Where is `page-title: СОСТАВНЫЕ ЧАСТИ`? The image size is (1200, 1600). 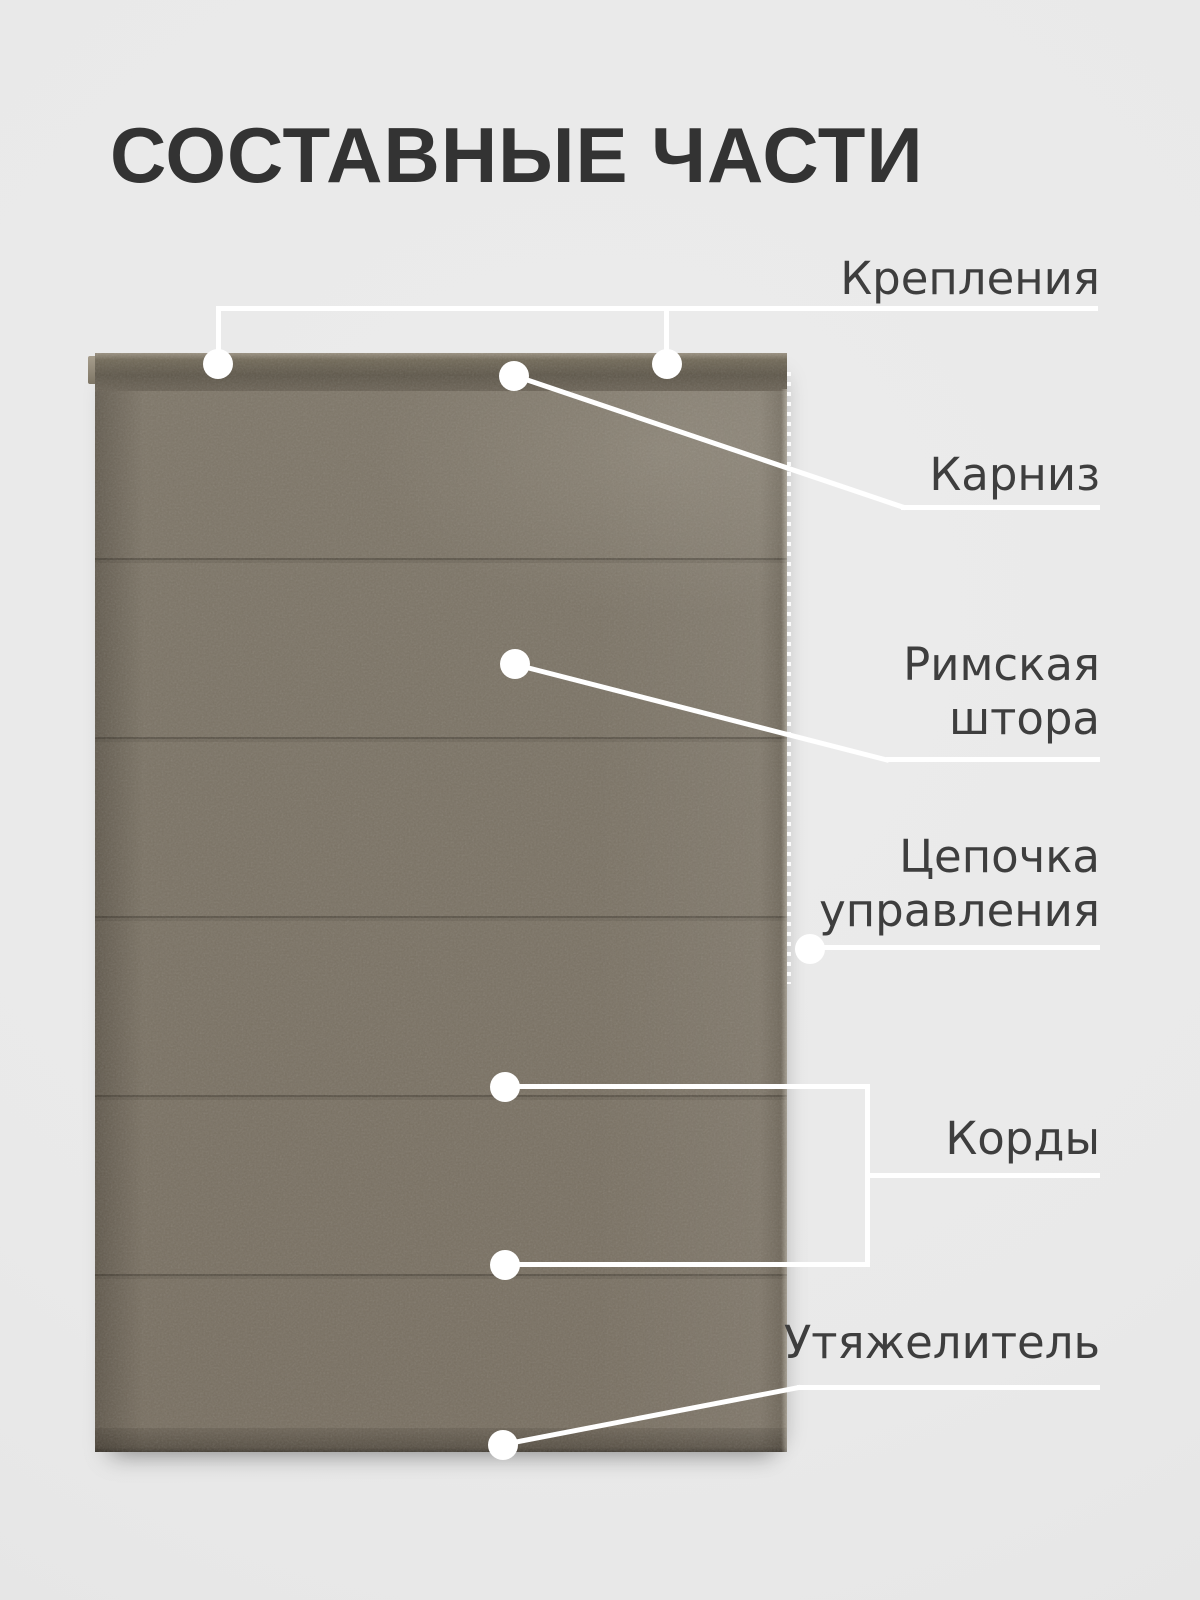 page-title: СОСТАВНЫЕ ЧАСТИ is located at coordinates (517, 155).